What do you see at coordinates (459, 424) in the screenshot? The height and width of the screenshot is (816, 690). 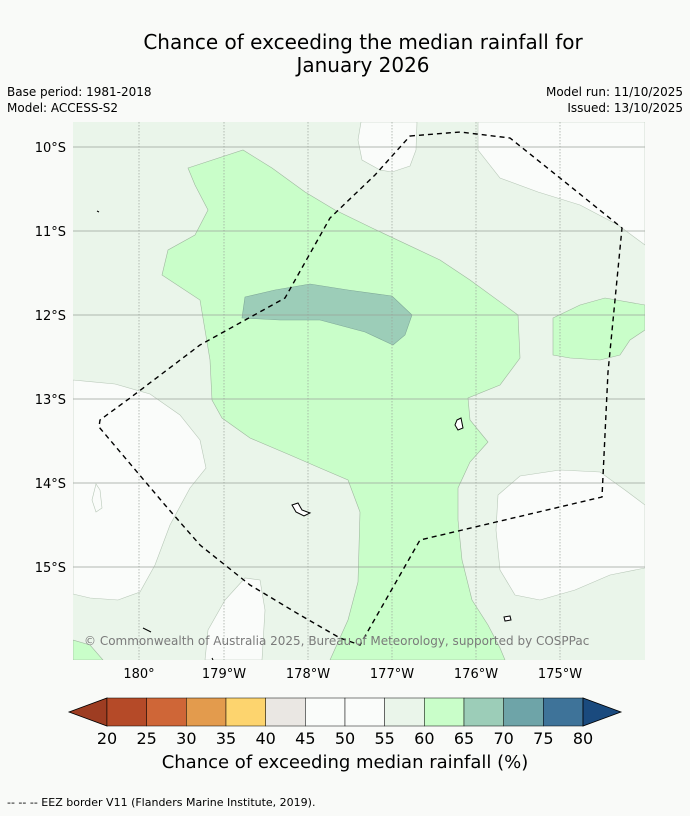 I see `island-central-east` at bounding box center [459, 424].